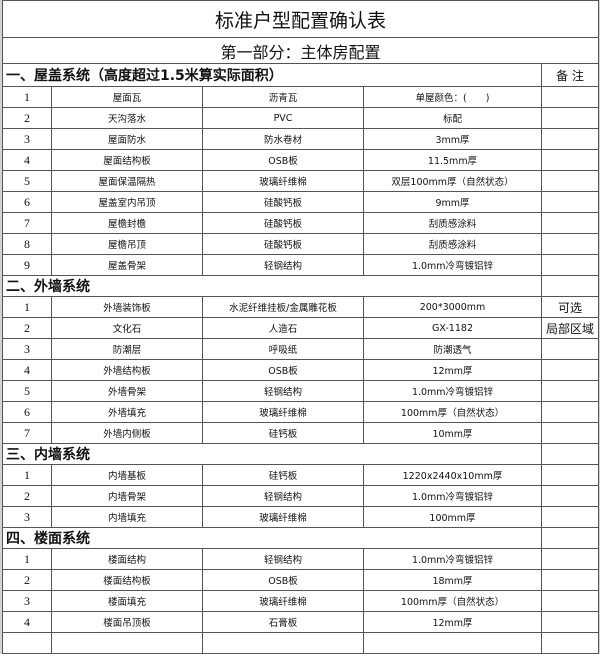 This screenshot has height=654, width=600. Describe the element at coordinates (272, 75) in the screenshot. I see `section-heading: 一、屋盖系统（高度超过1.5米算实际面积）` at that location.